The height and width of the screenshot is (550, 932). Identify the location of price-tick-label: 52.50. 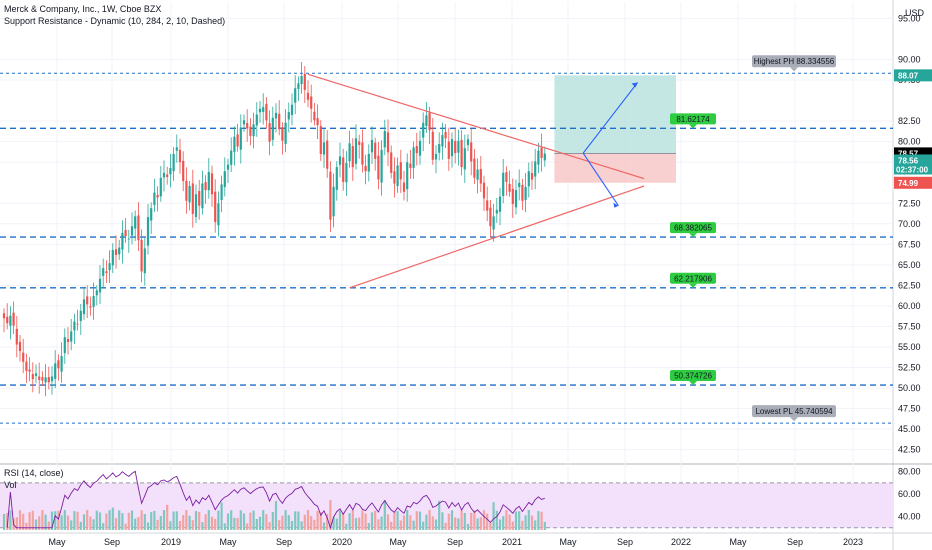
(909, 368).